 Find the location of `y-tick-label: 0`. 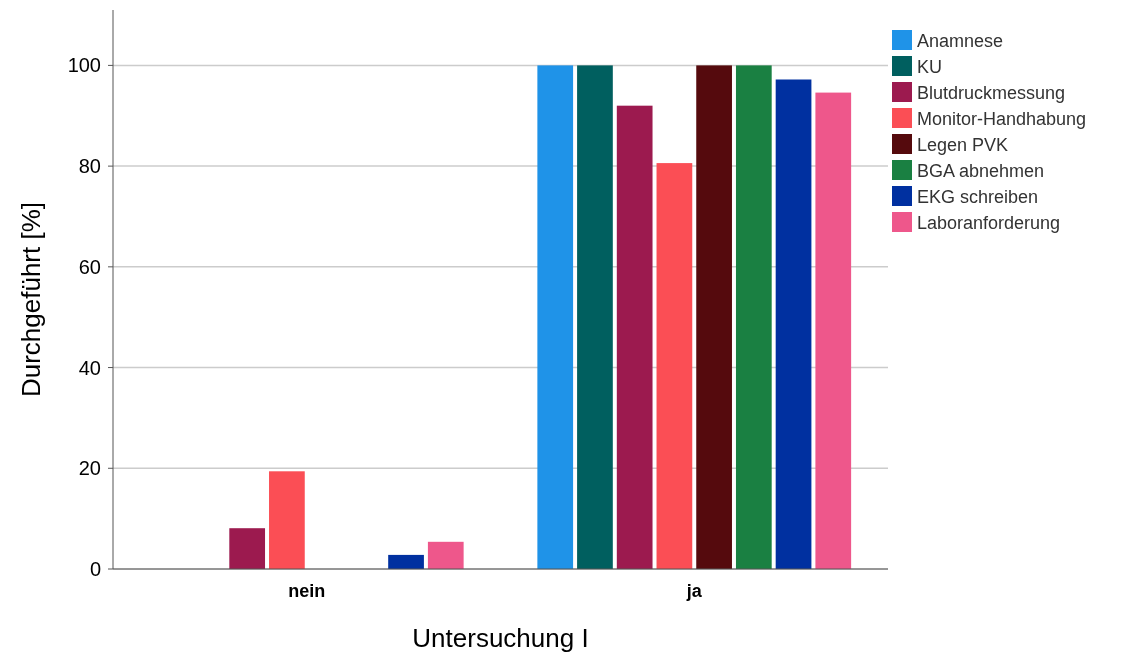

y-tick-label: 0 is located at coordinates (95, 569).